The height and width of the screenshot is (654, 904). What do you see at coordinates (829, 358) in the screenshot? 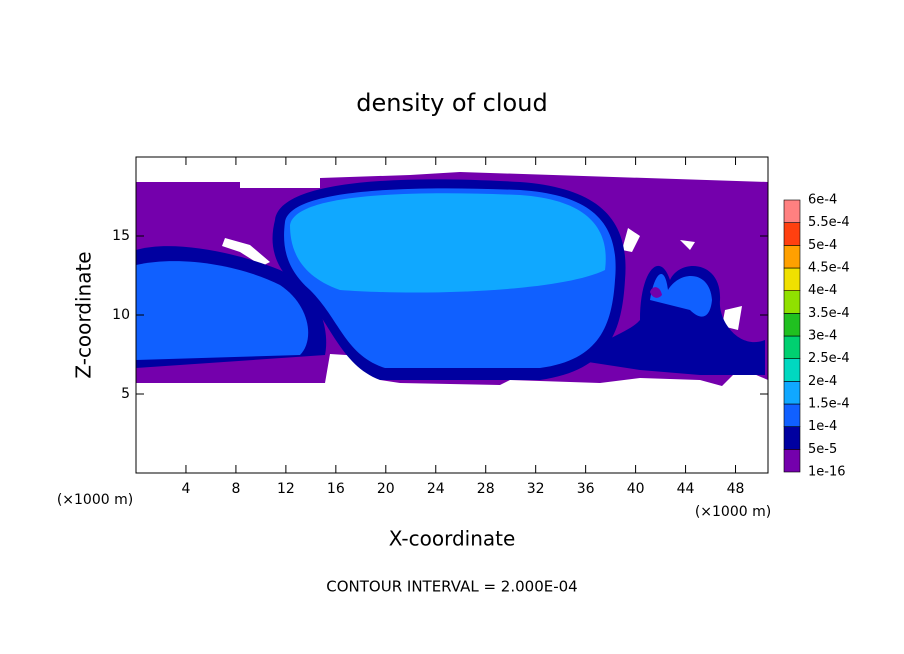
I see `colorbar-label: 2.5e-4` at bounding box center [829, 358].